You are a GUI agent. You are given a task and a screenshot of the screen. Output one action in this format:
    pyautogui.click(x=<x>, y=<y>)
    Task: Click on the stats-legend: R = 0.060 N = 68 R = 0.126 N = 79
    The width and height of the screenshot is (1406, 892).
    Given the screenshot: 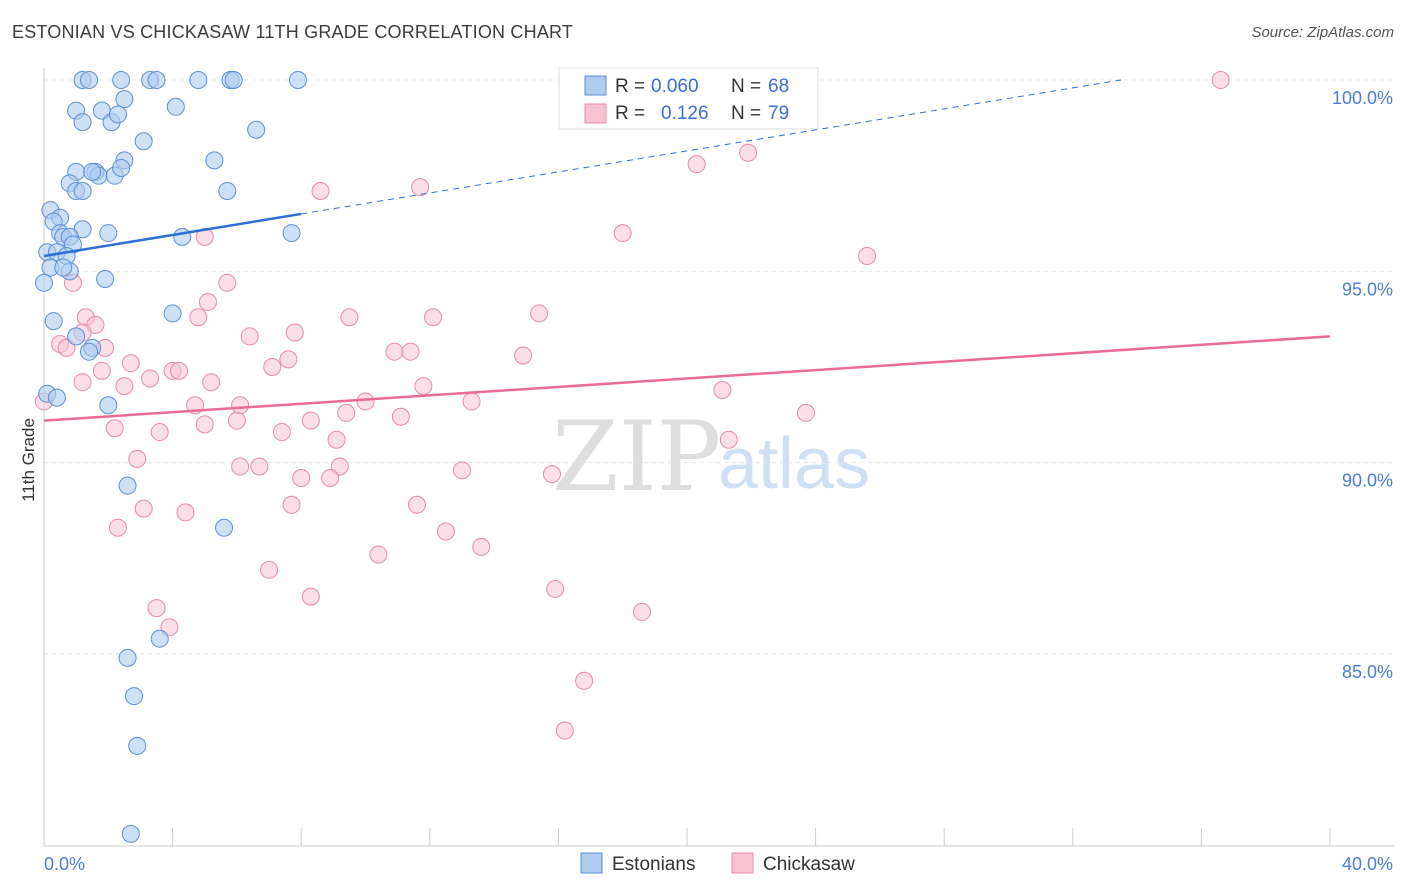 What is the action you would take?
    pyautogui.click(x=688, y=98)
    